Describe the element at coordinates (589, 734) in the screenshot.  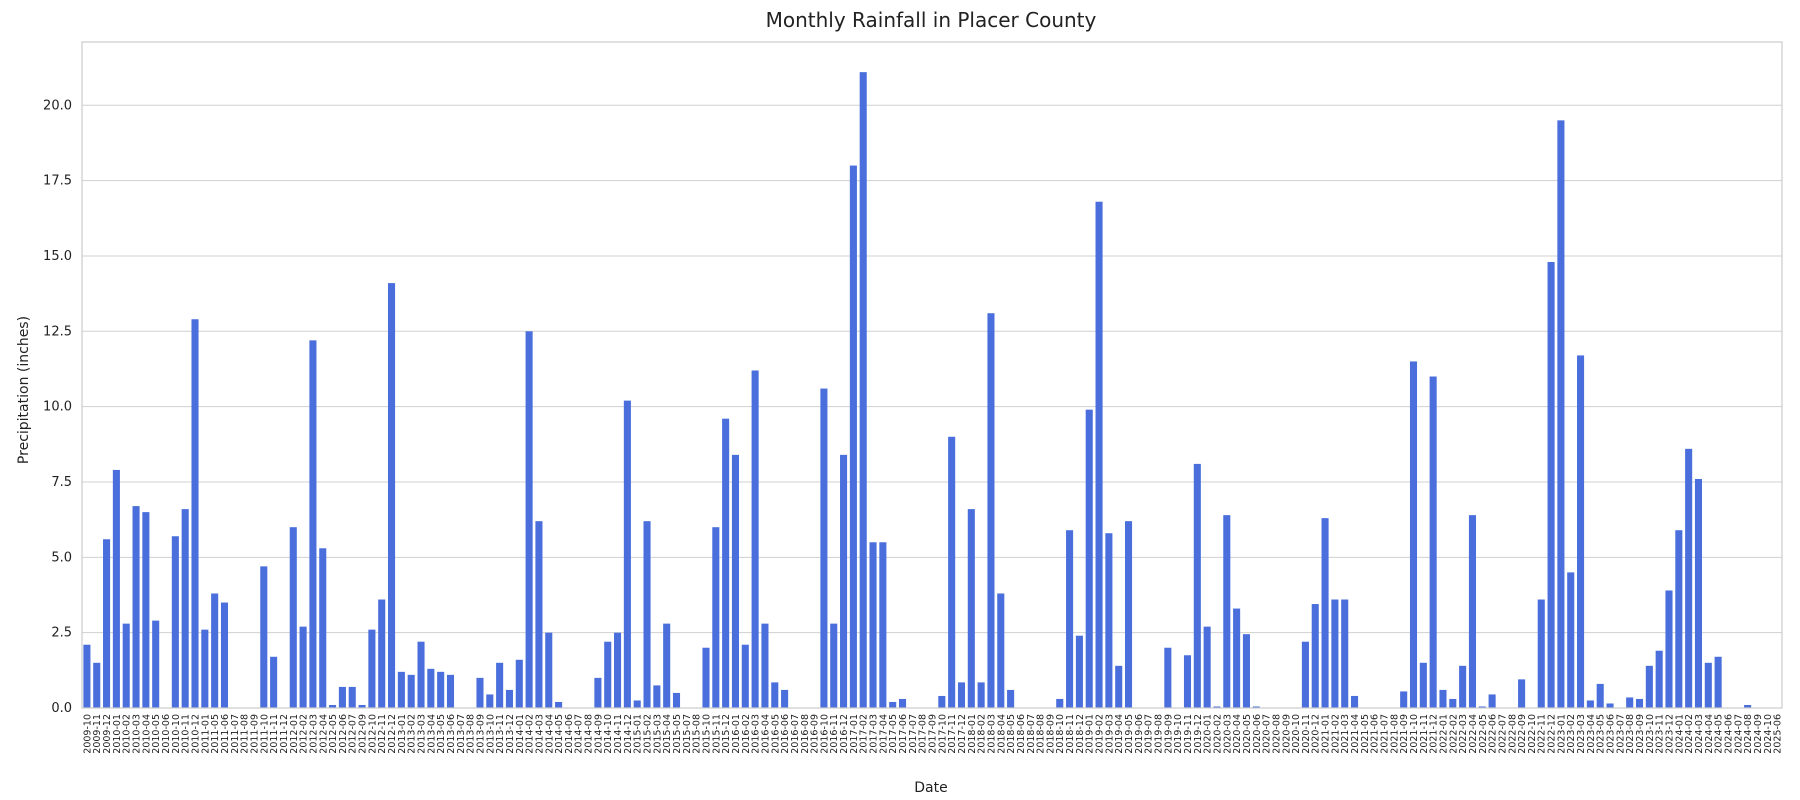
I see `x-tick-label: 2014-08` at that location.